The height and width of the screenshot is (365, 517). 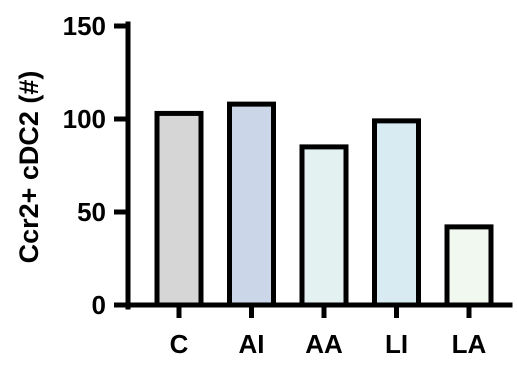 I want to click on y-tick-label-50: 50, so click(x=91, y=212).